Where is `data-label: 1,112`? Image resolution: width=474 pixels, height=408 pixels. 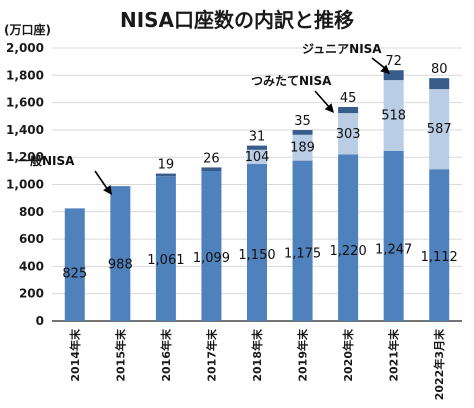
data-label: 1,112 is located at coordinates (439, 257).